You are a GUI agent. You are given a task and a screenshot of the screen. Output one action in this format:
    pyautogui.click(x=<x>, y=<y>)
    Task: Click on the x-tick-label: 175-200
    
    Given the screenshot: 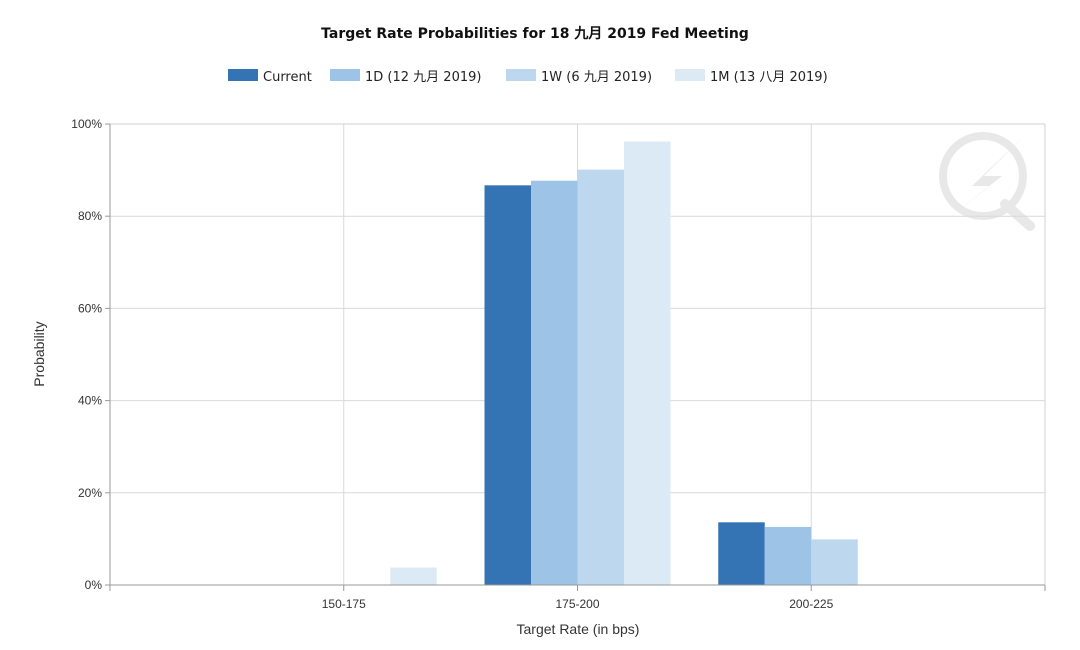 What is the action you would take?
    pyautogui.click(x=577, y=604)
    